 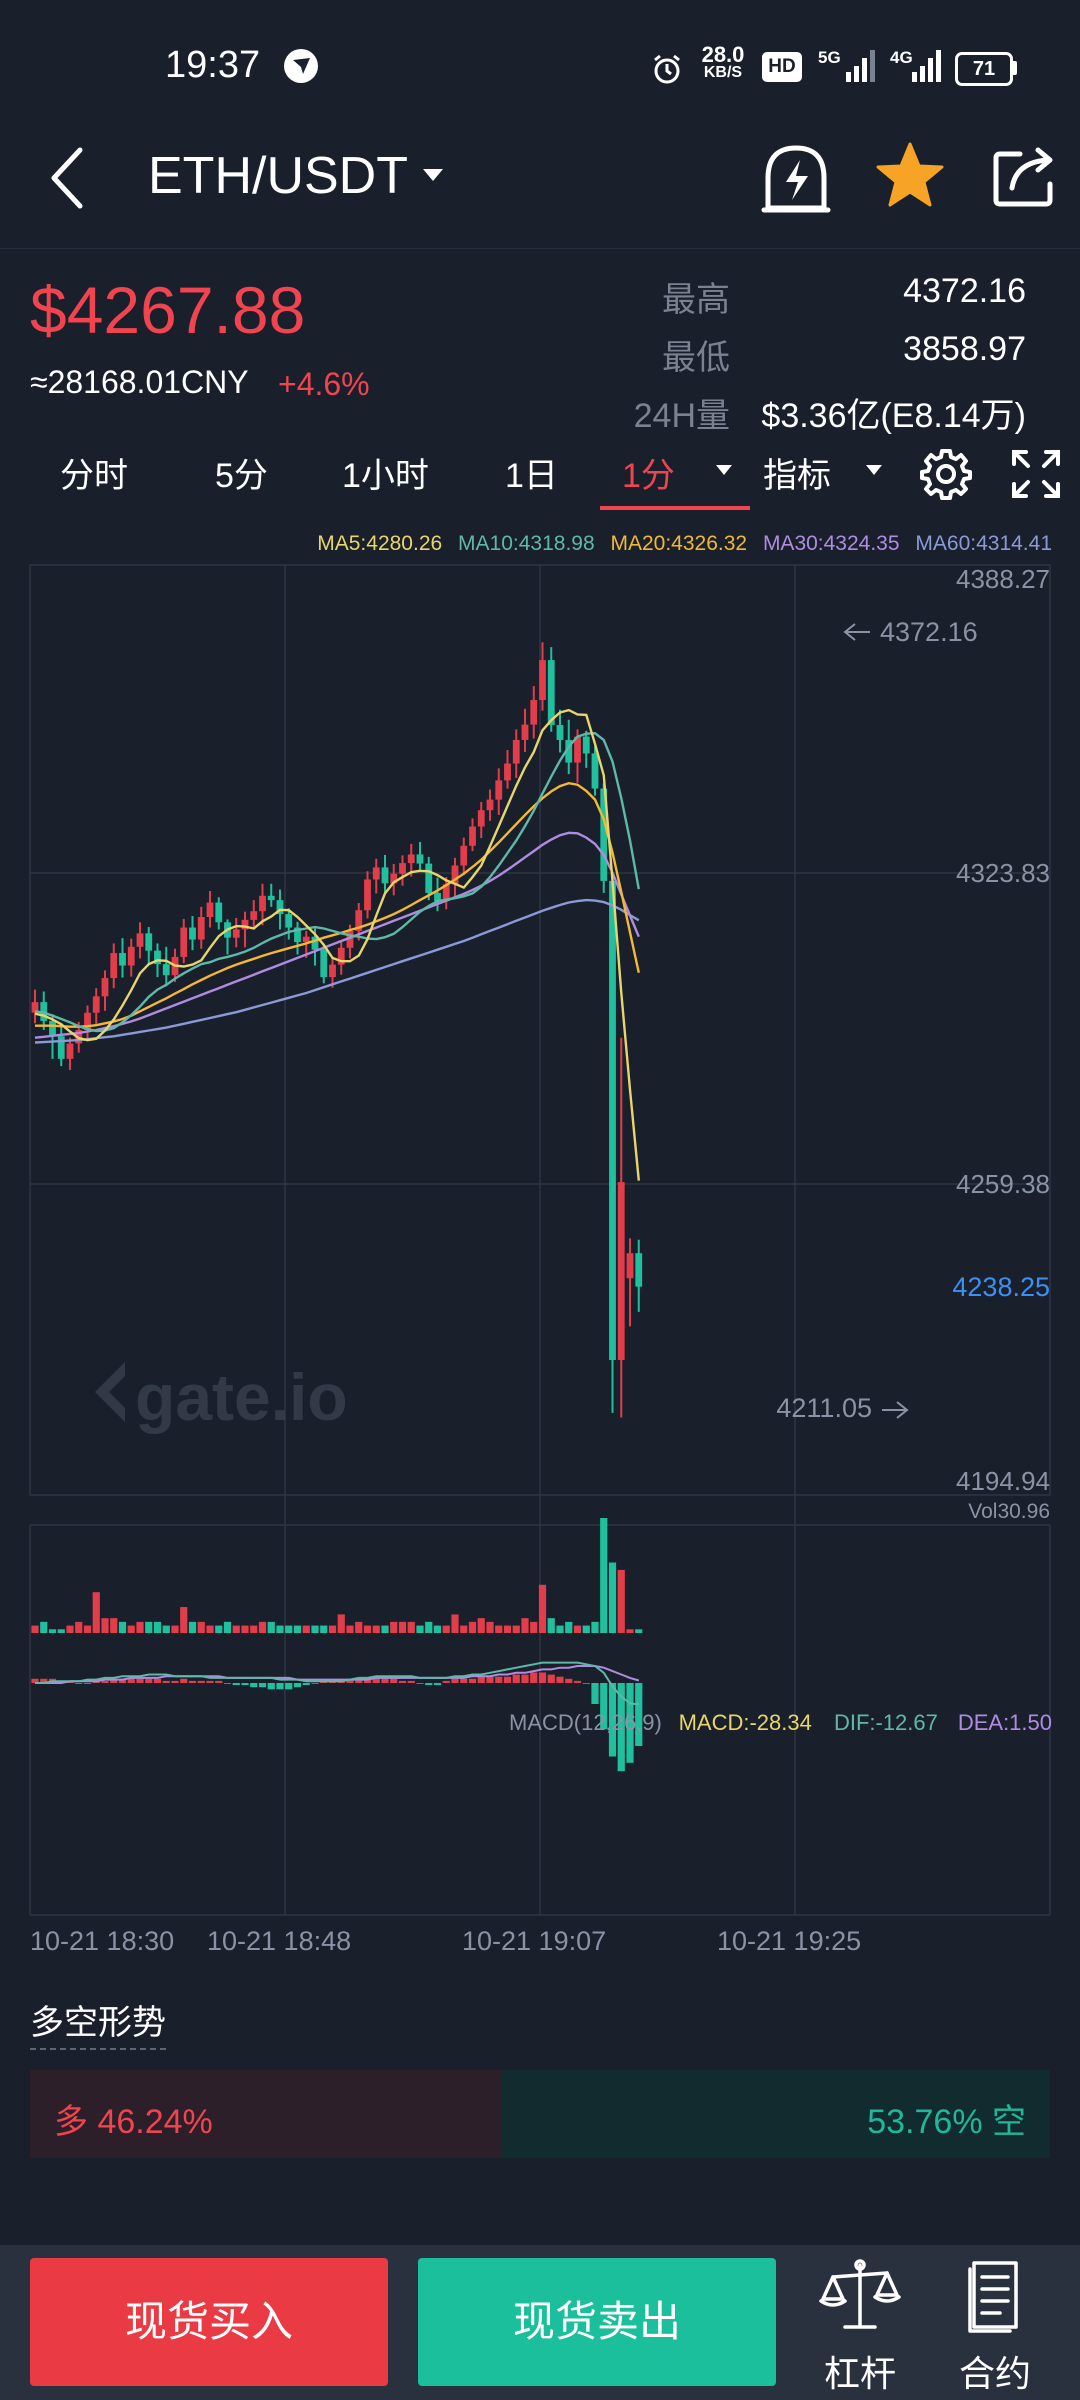 What do you see at coordinates (597, 2322) in the screenshot?
I see `spot-sell-button: 现货卖出` at bounding box center [597, 2322].